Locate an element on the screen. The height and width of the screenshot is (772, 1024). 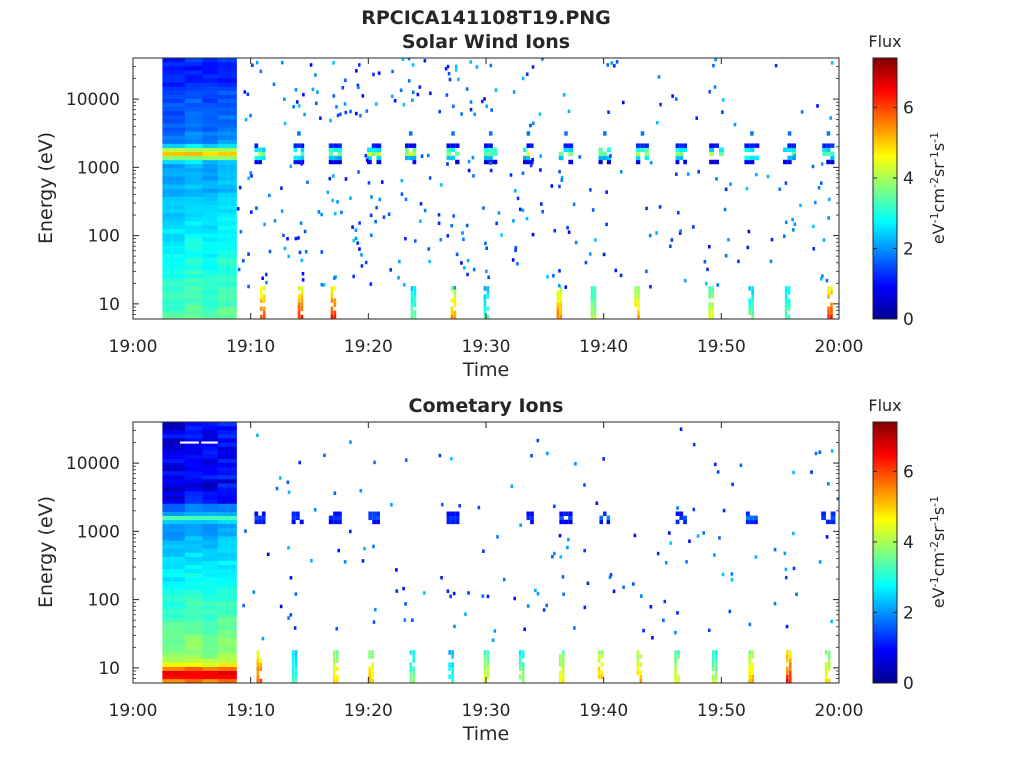
y-tick-label: 10 is located at coordinates (109, 669).